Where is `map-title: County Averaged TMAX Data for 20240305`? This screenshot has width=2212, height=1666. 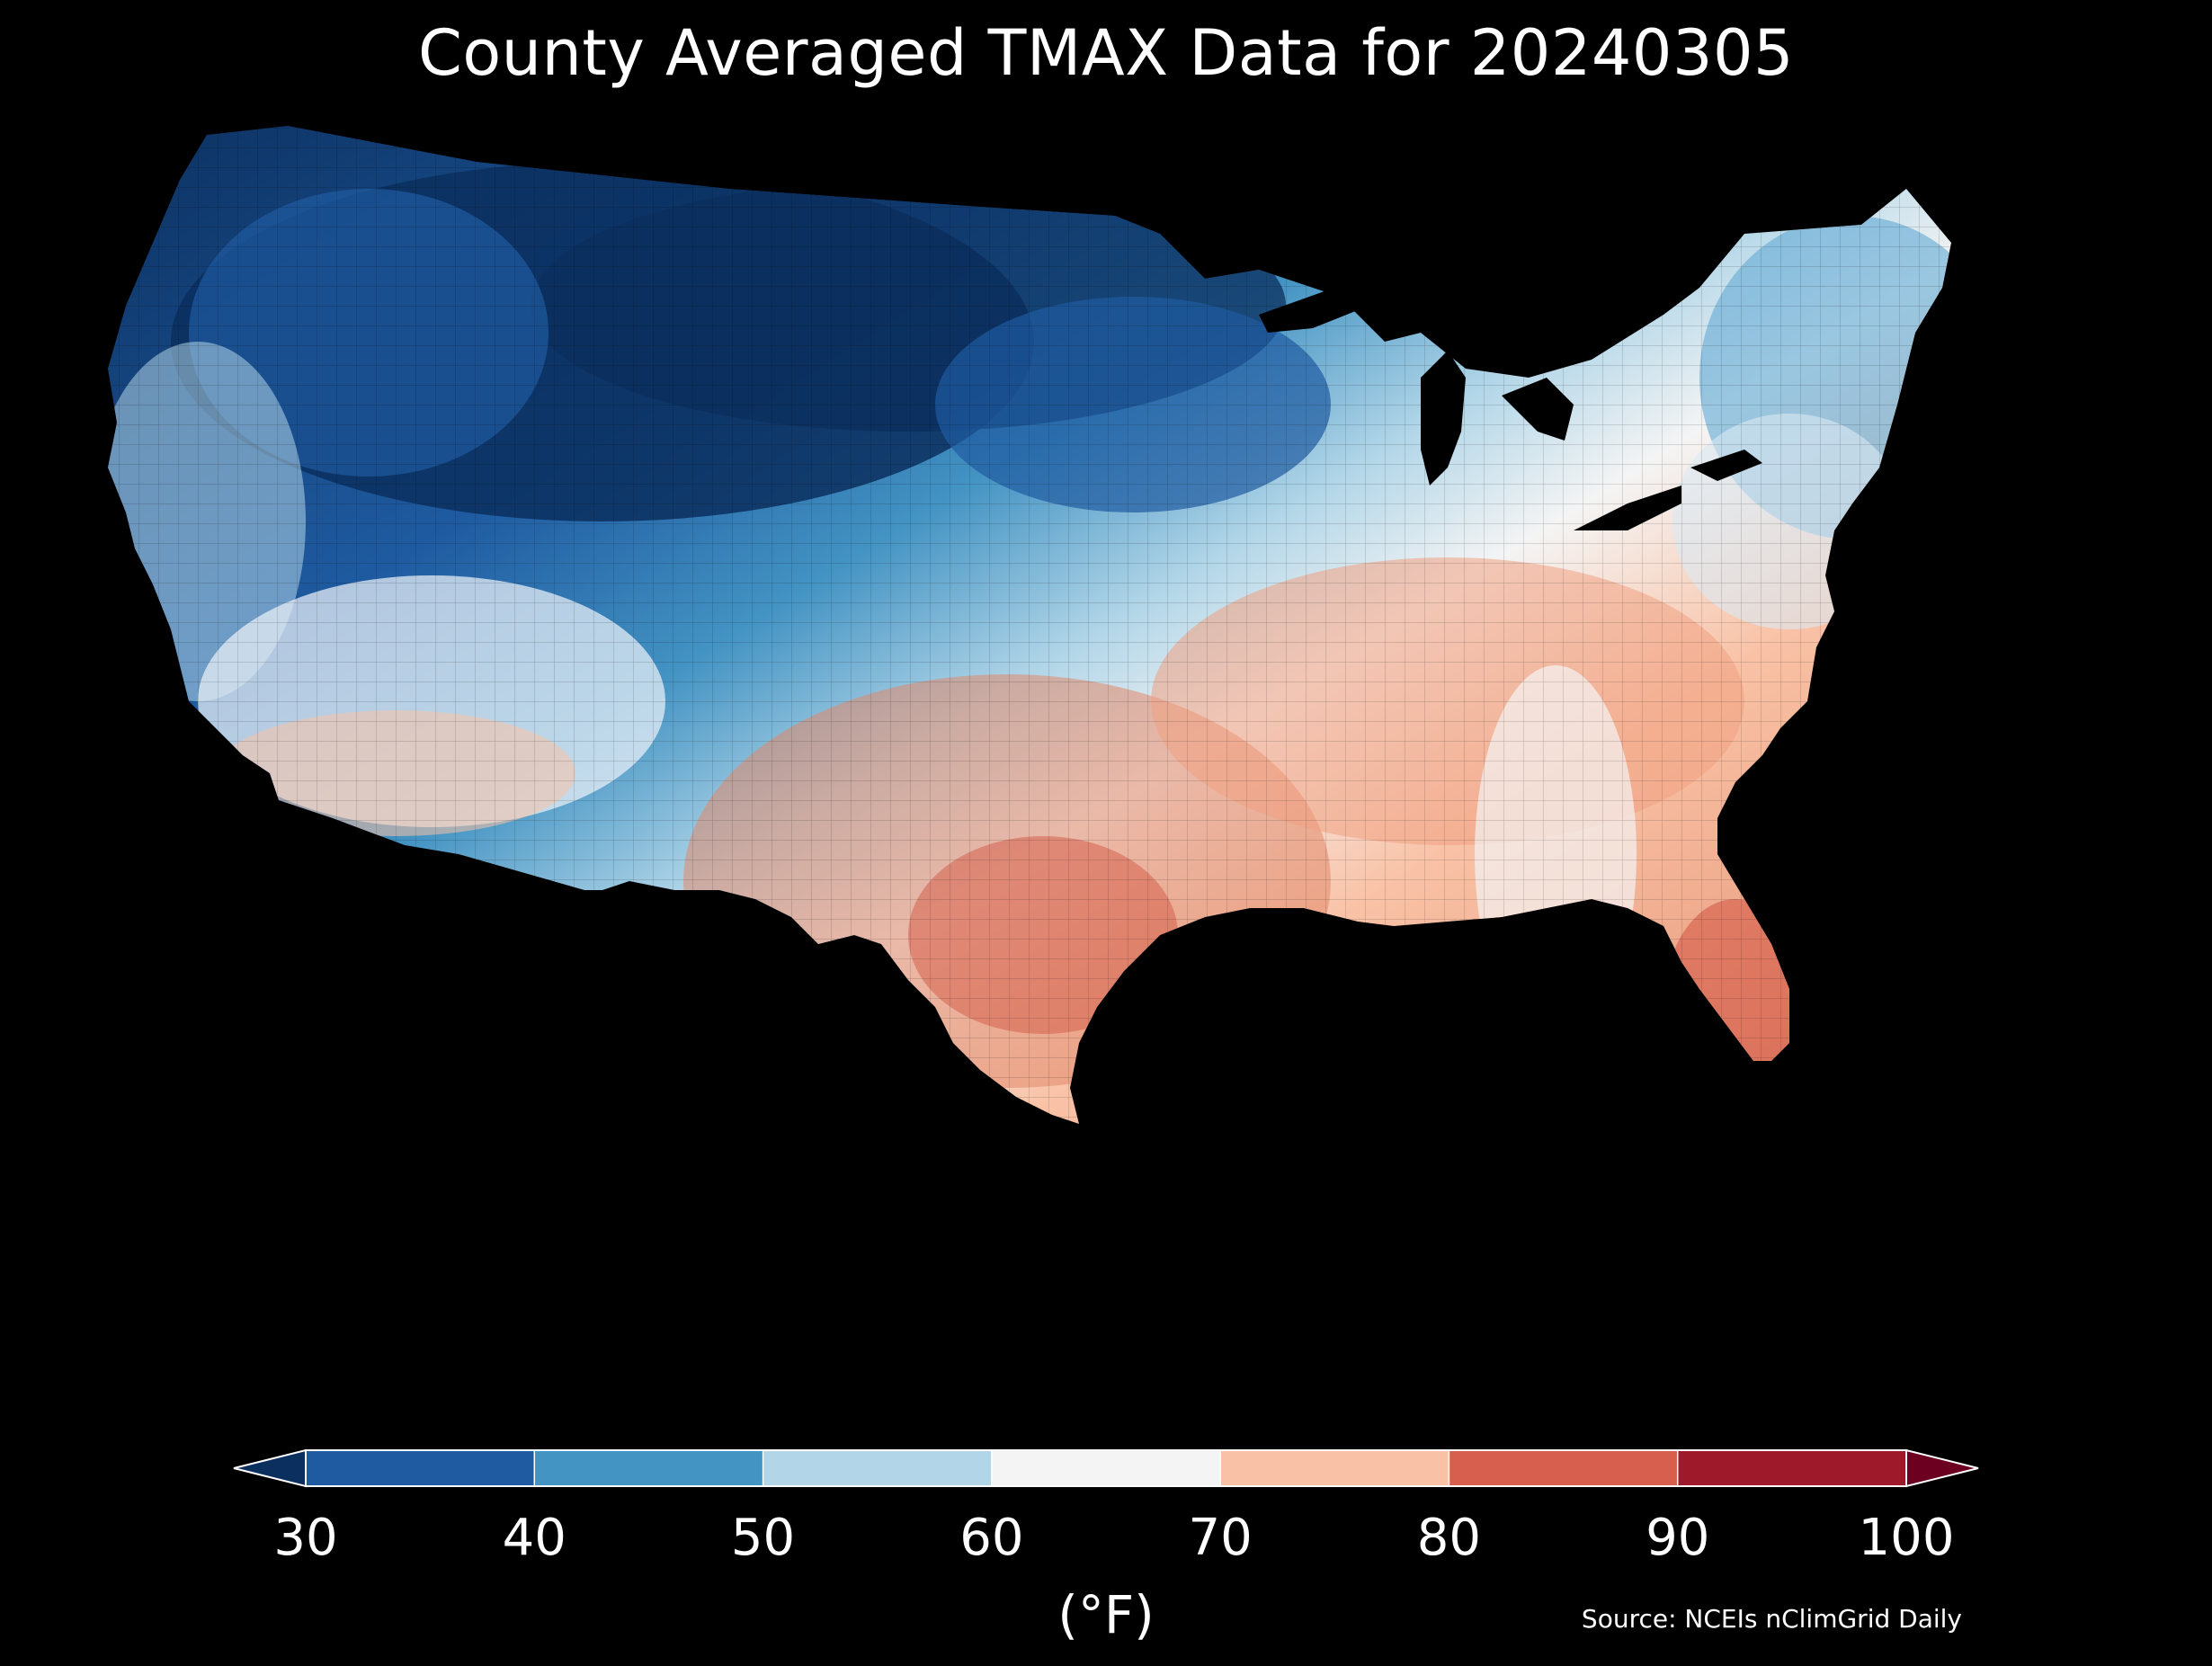
map-title: County Averaged TMAX Data for 20240305 is located at coordinates (1106, 53).